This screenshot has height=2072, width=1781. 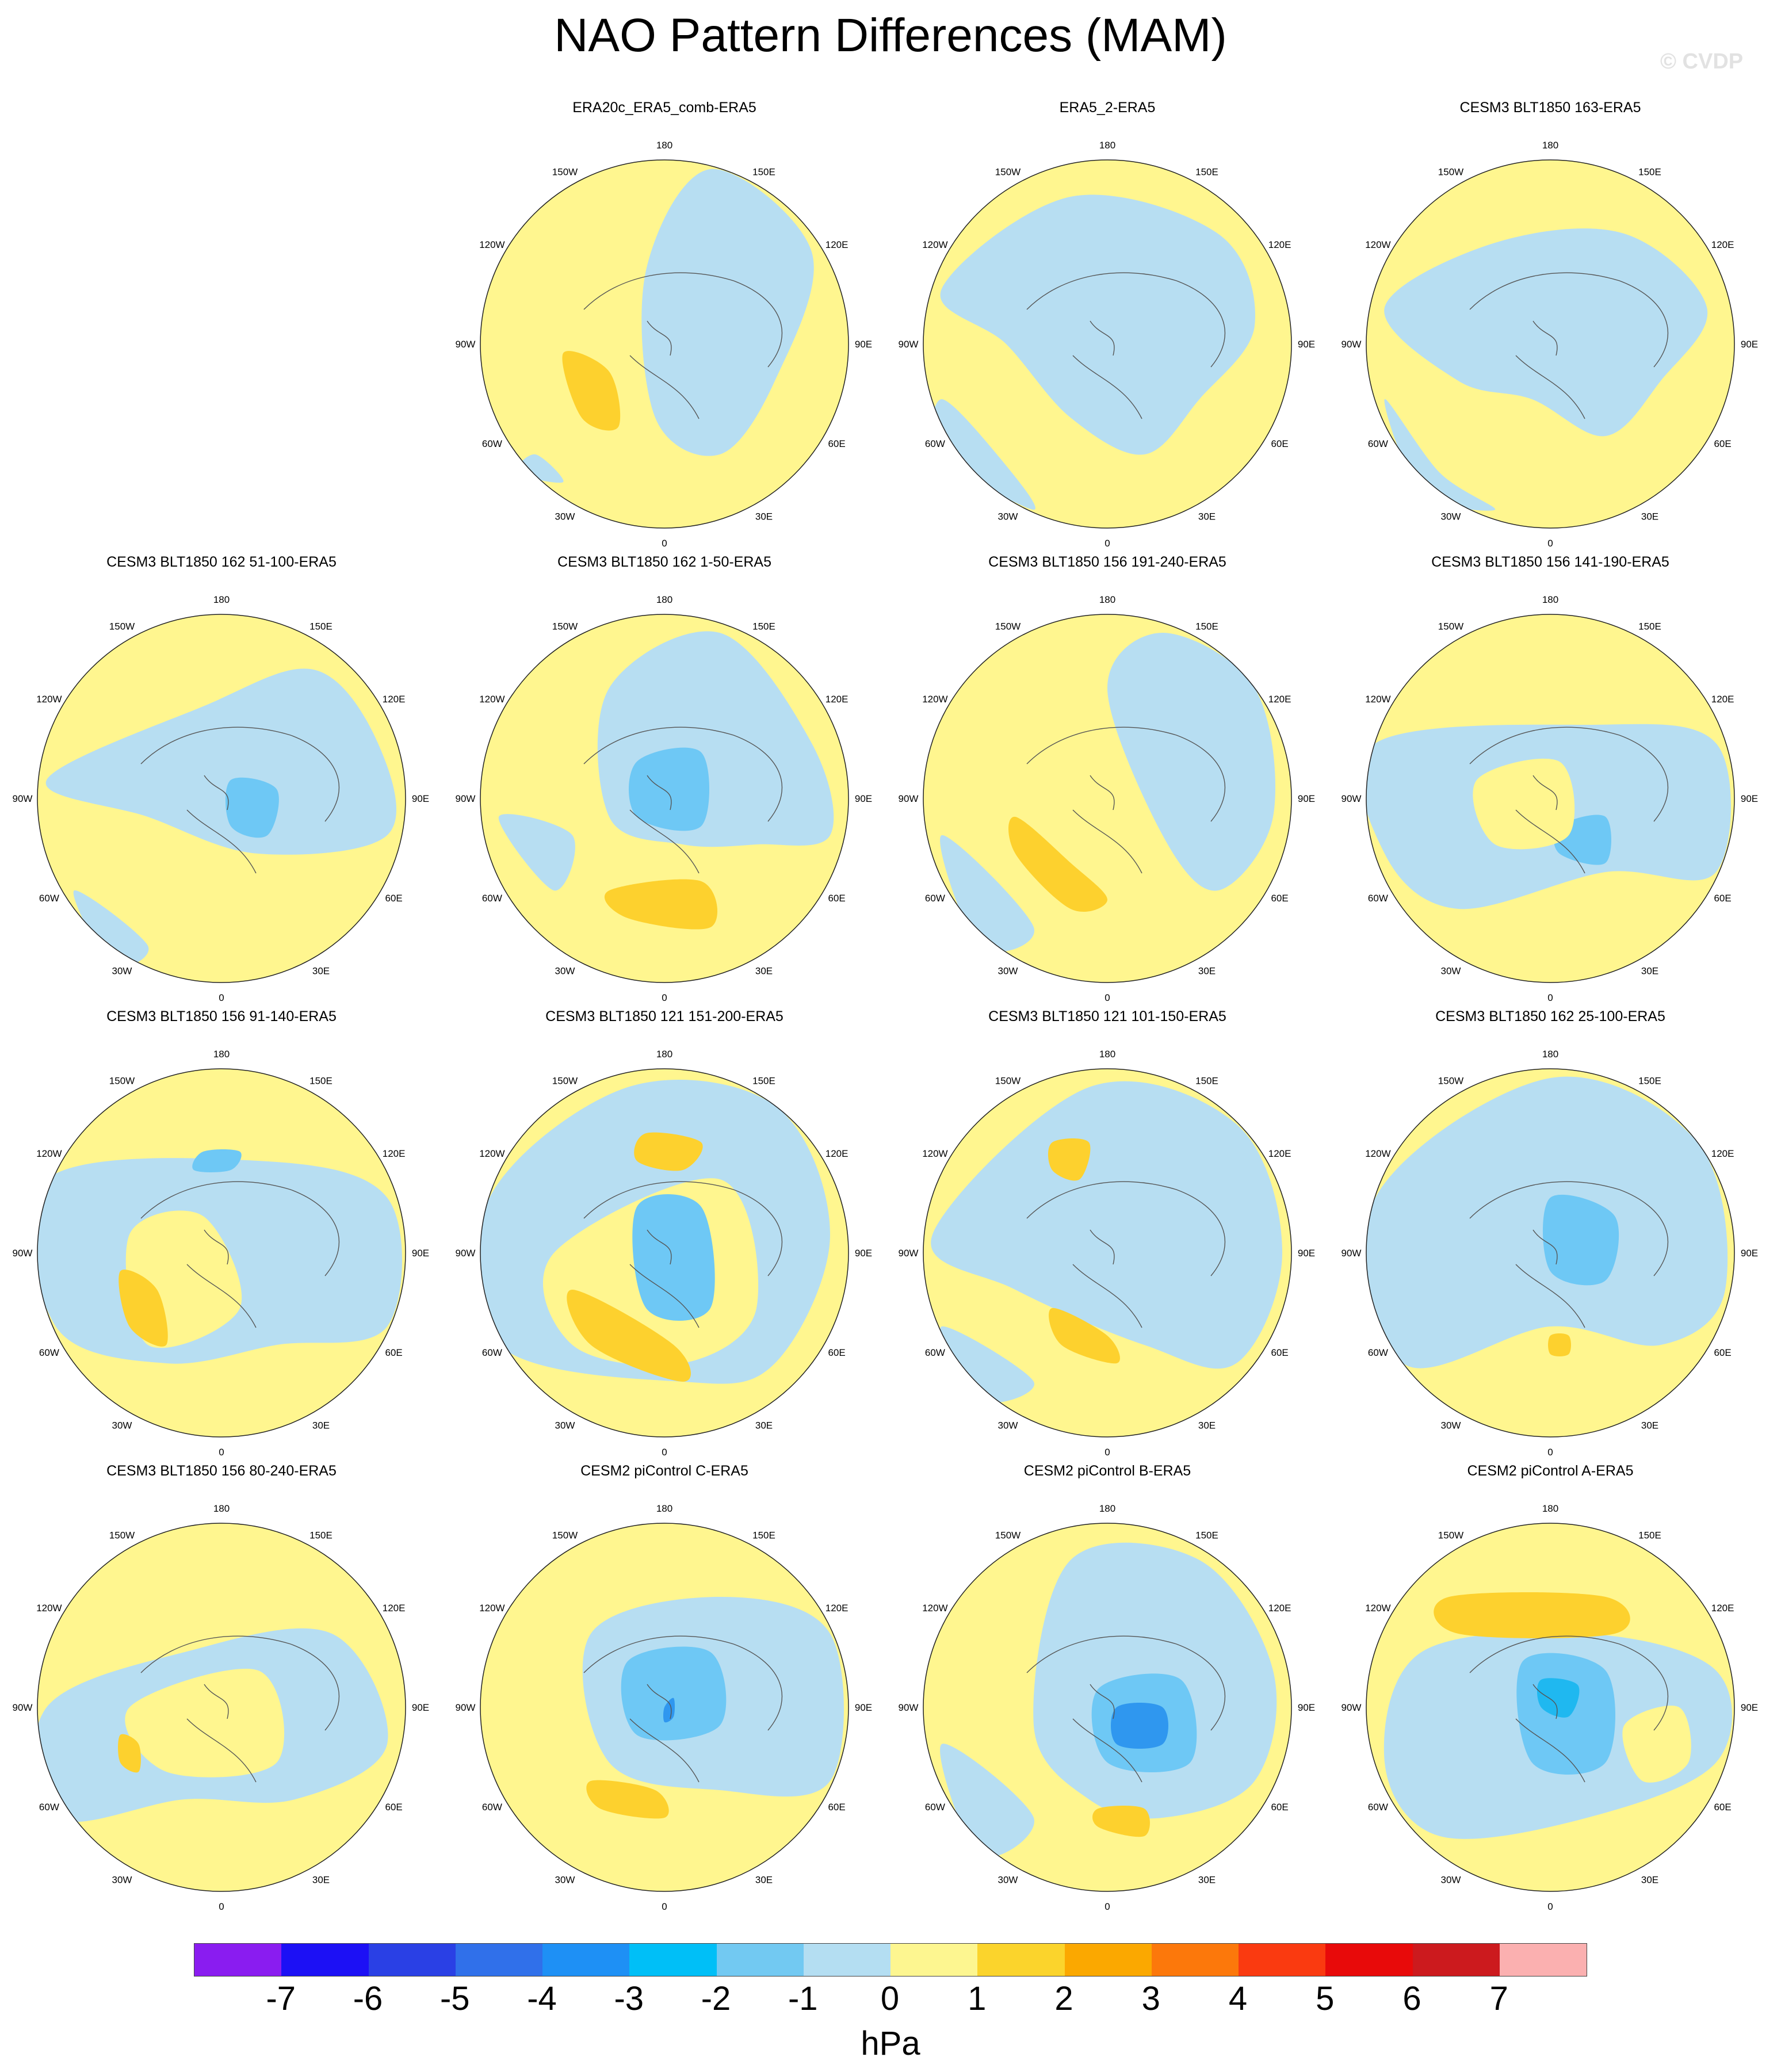 What do you see at coordinates (1550, 562) in the screenshot?
I see `panel-title: CESM3 BLT1850 156 141-190-ERA5` at bounding box center [1550, 562].